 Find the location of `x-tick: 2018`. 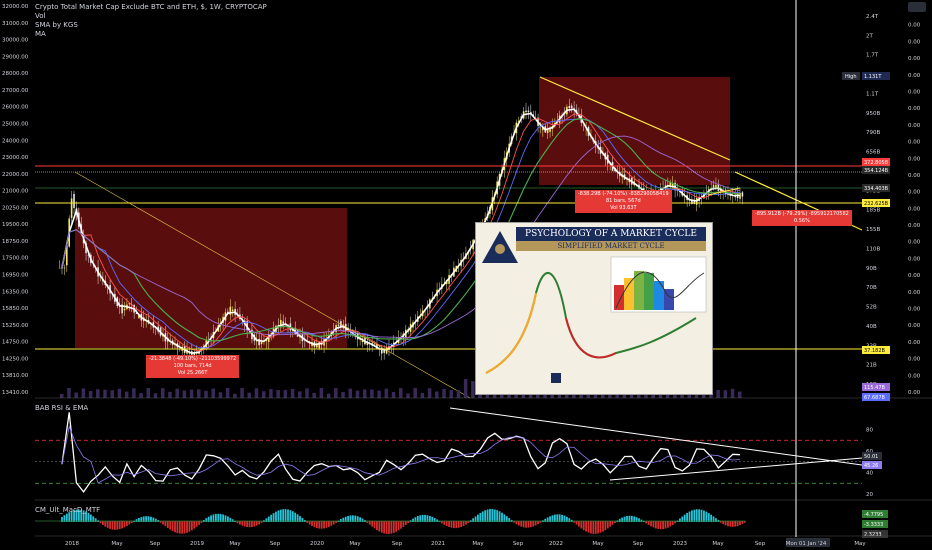

x-tick: 2018 is located at coordinates (72, 544).